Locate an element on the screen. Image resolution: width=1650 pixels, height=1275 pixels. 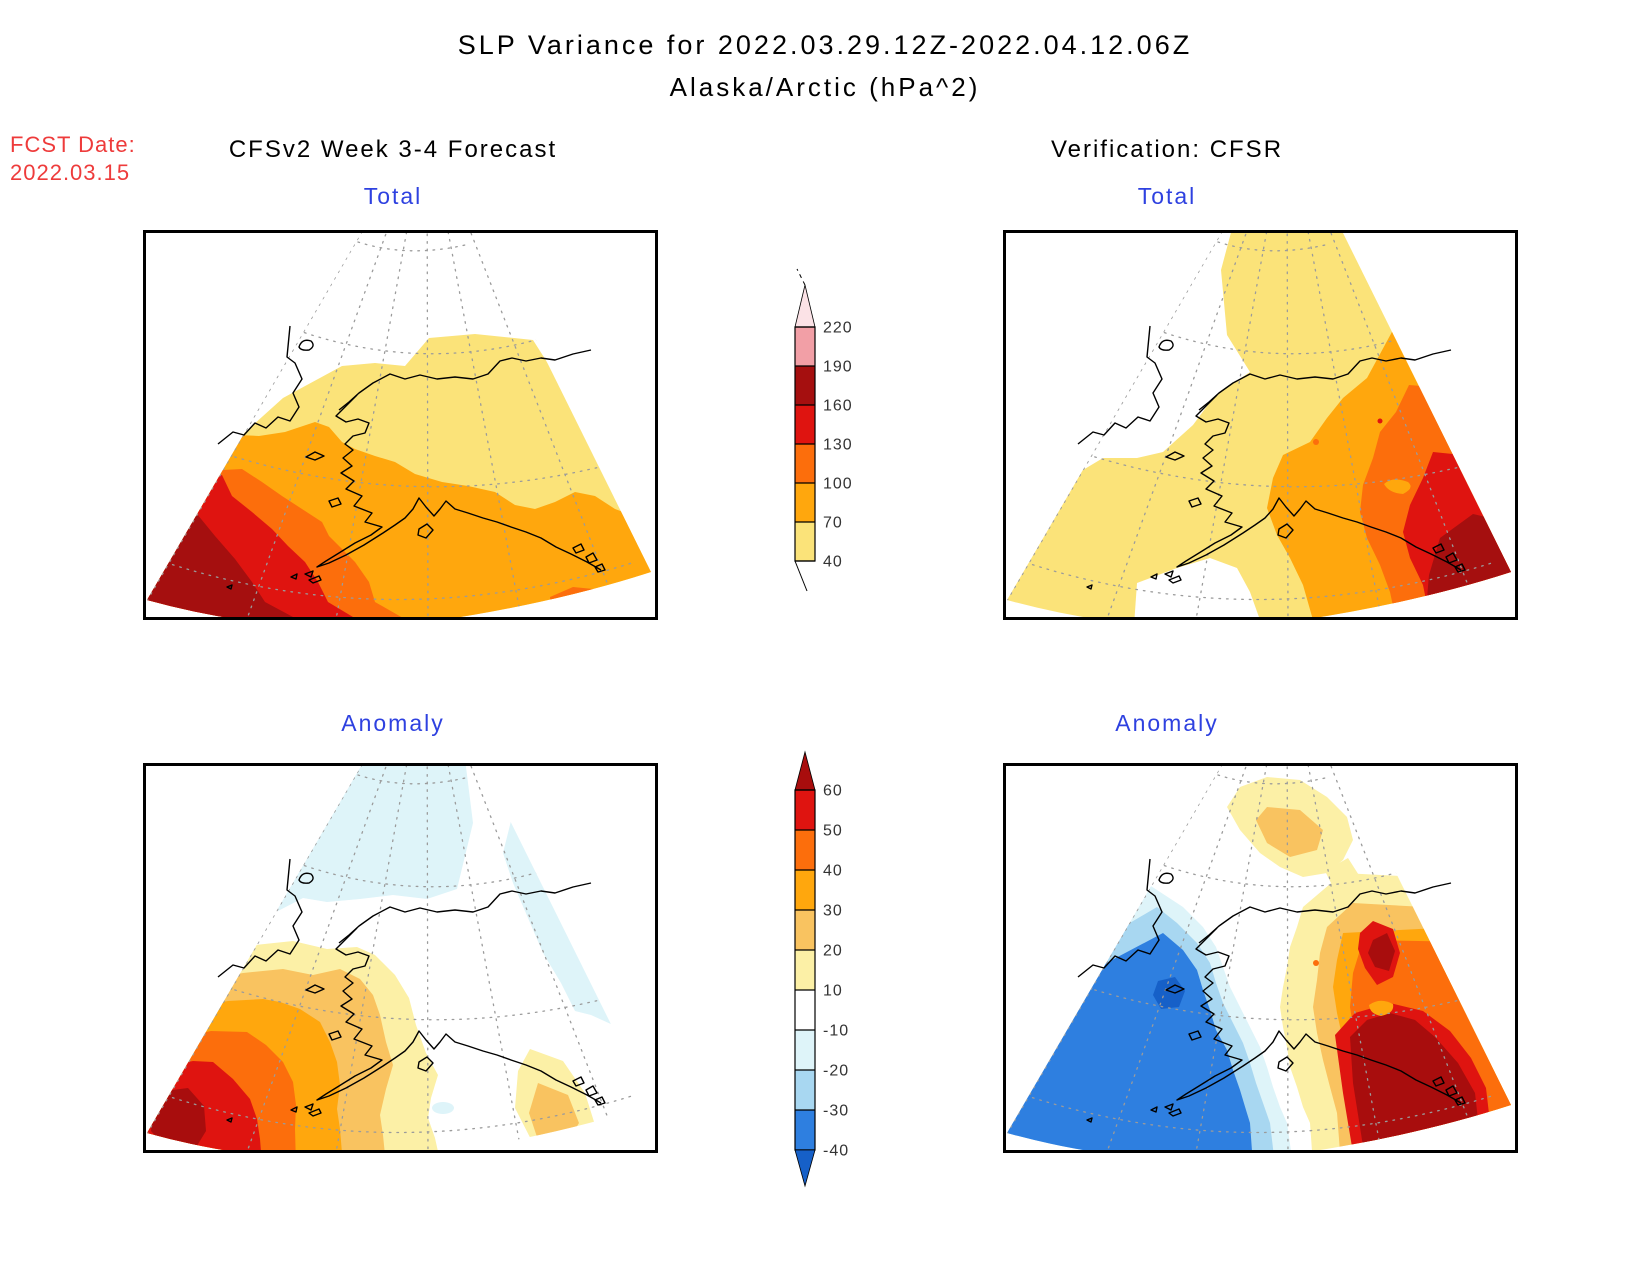
colorbar-tick-label: 190 is located at coordinates (838, 367).